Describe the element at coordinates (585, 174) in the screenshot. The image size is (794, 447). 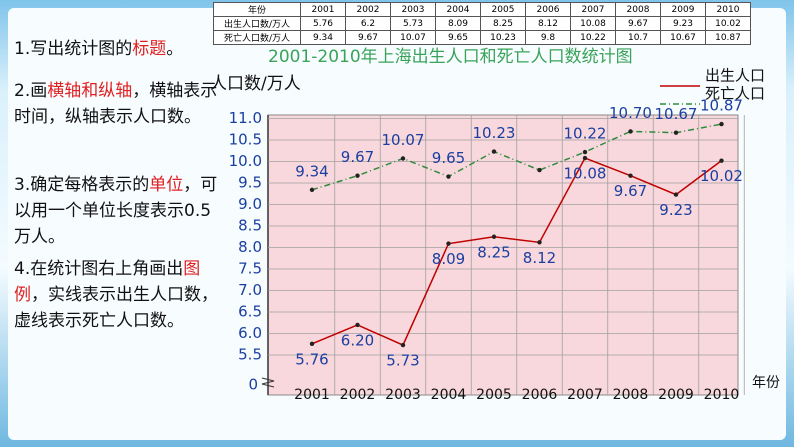
I see `data-label: 10.08` at that location.